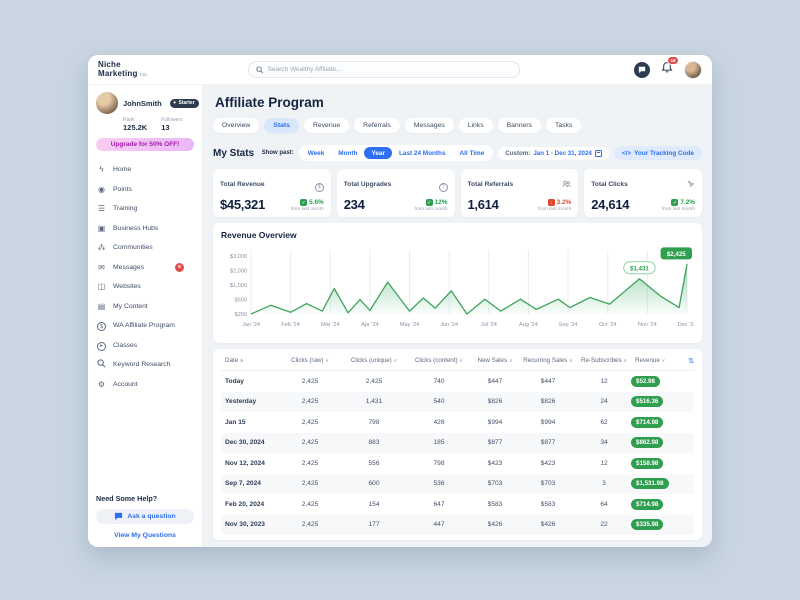 The width and height of the screenshot is (800, 600). Describe the element at coordinates (693, 69) in the screenshot. I see `user-avatar` at that location.